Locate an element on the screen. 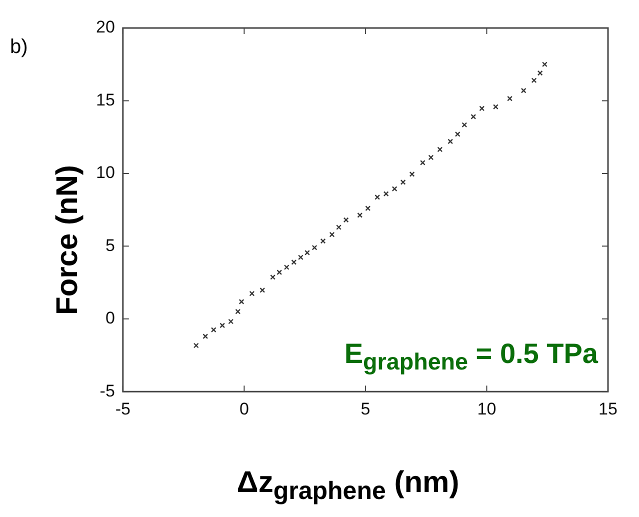 The image size is (639, 517). y-tick-label: 20 is located at coordinates (105, 27).